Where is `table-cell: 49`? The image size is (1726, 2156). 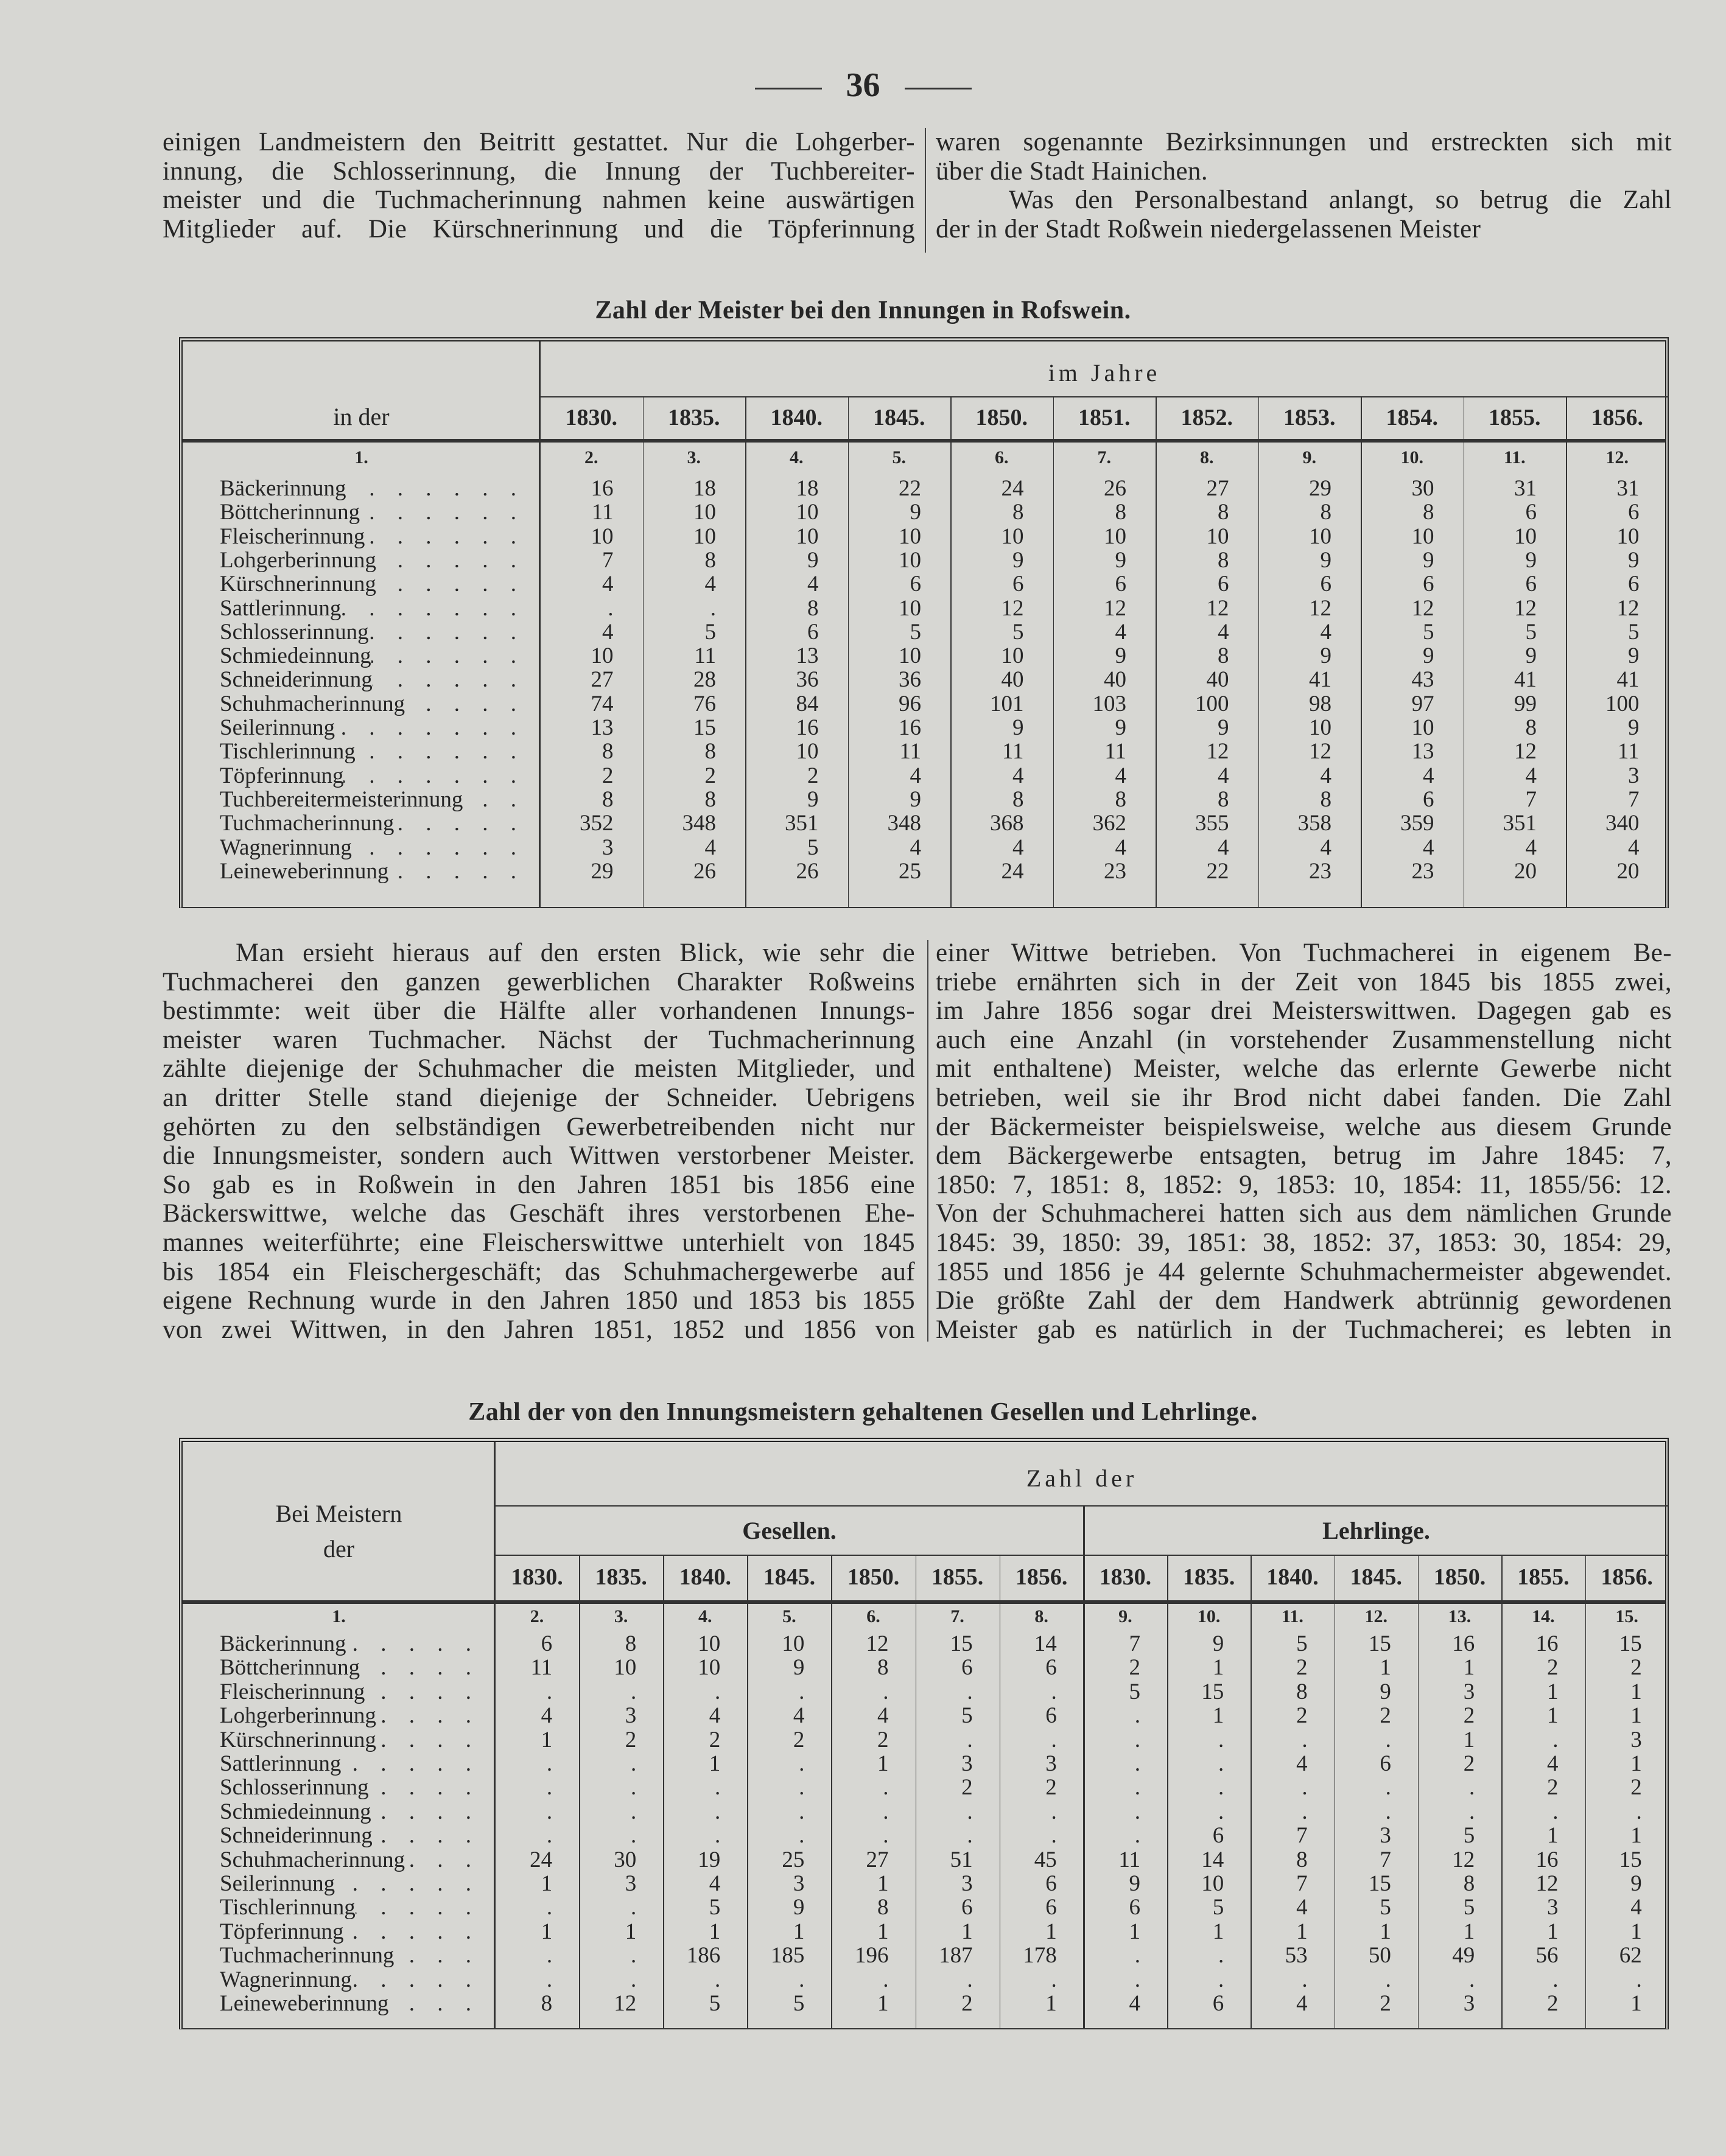 table-cell: 49 is located at coordinates (1463, 1956).